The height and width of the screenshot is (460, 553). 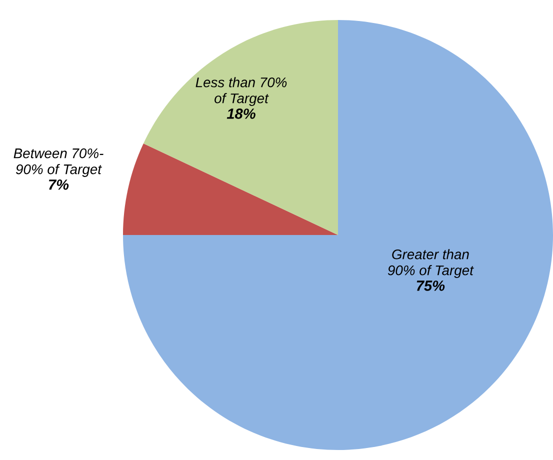 What do you see at coordinates (59, 162) in the screenshot?
I see `slice-label: Between 70%- 90% of Target` at bounding box center [59, 162].